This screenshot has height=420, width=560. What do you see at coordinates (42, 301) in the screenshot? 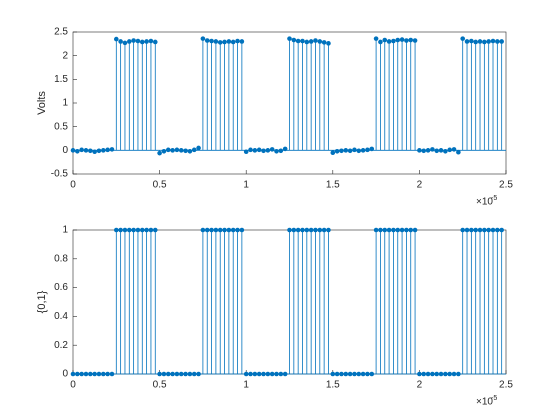
I see `y-axis-label: {0,1}` at bounding box center [42, 301].